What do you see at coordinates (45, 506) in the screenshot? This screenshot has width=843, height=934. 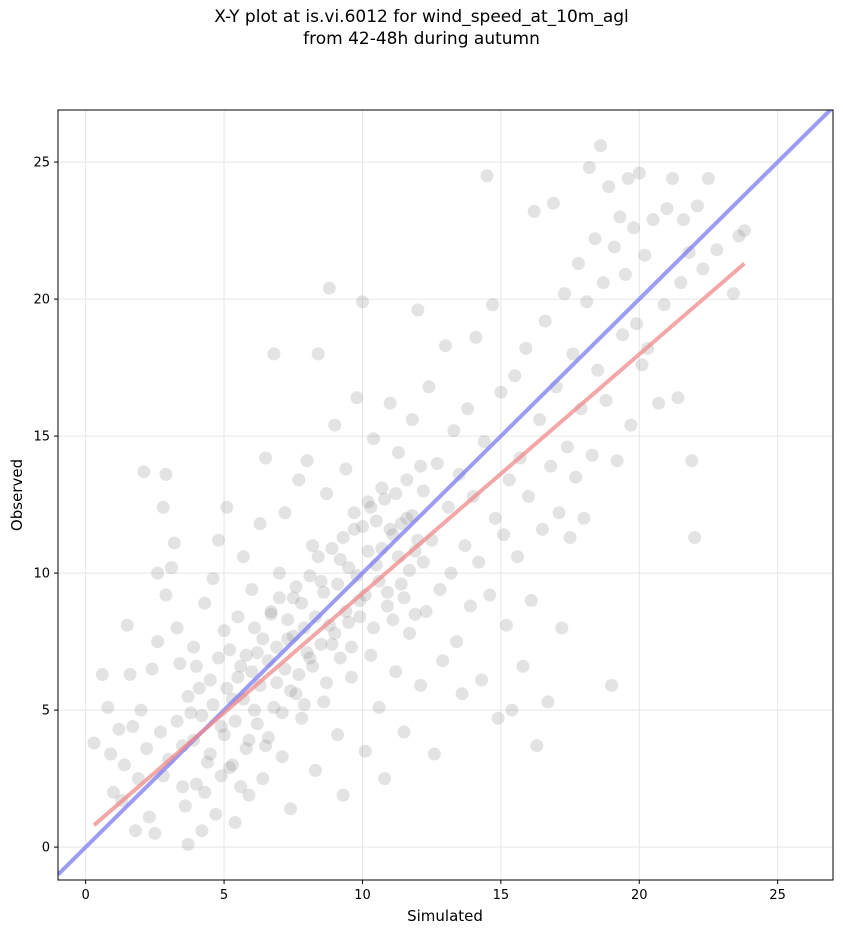 I see `y-axis-ticks: 0 5 10 15 20 25` at bounding box center [45, 506].